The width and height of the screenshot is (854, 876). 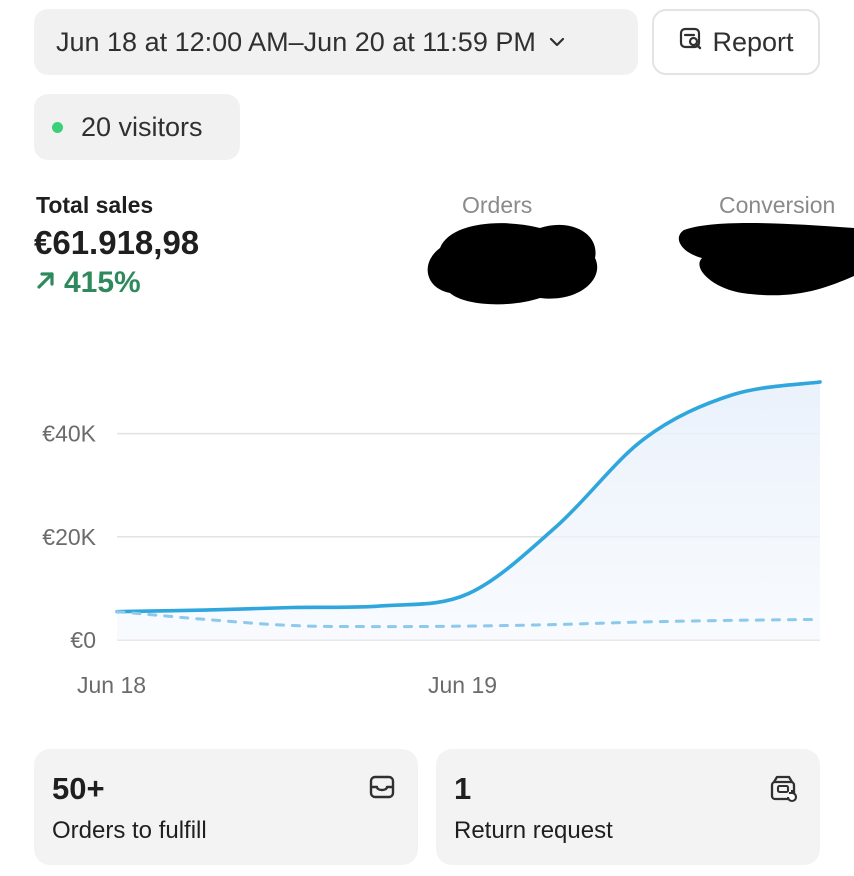 I want to click on orders-value-redaction, so click(x=512, y=264).